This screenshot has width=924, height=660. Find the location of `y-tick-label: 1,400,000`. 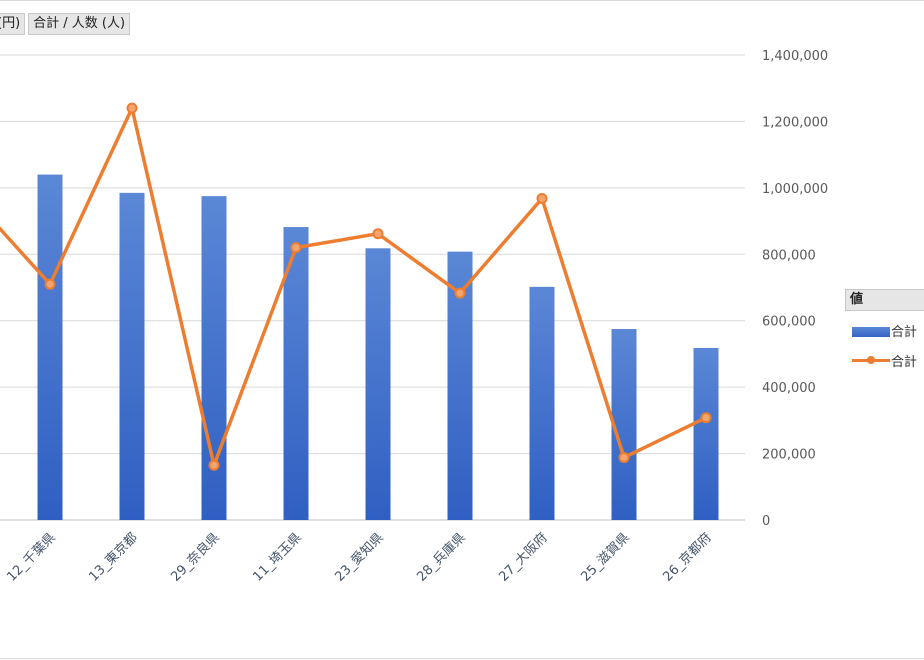

y-tick-label: 1,400,000 is located at coordinates (795, 56).